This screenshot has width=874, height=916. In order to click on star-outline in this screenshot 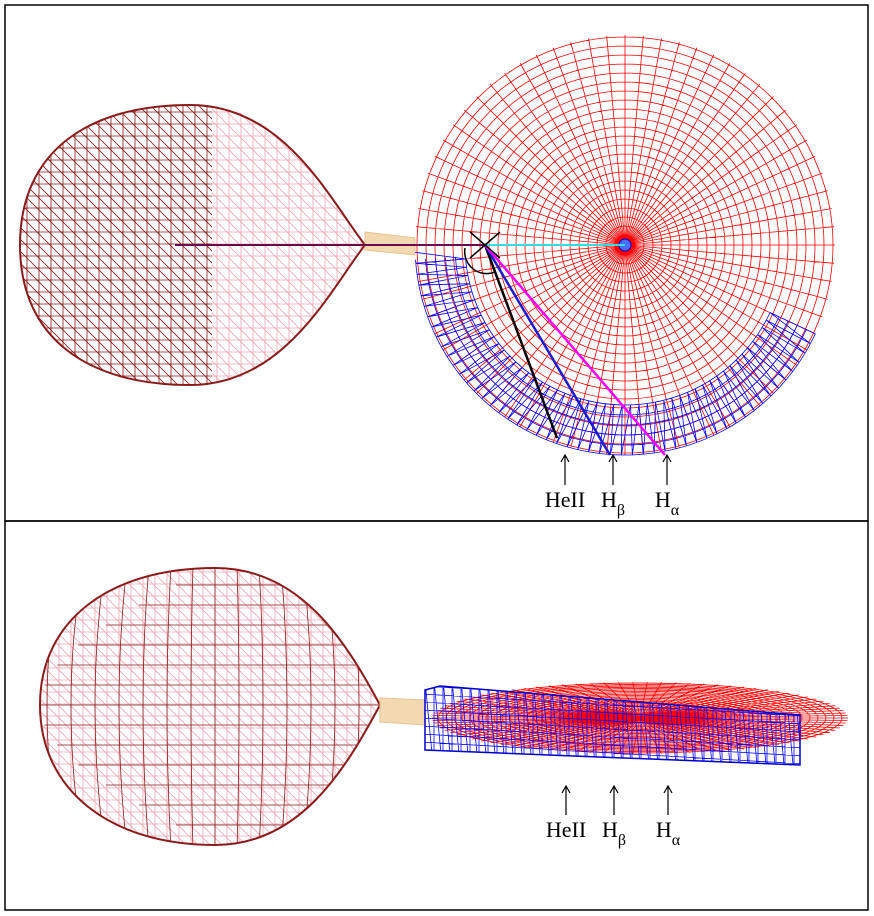, I will do `click(210, 706)`.